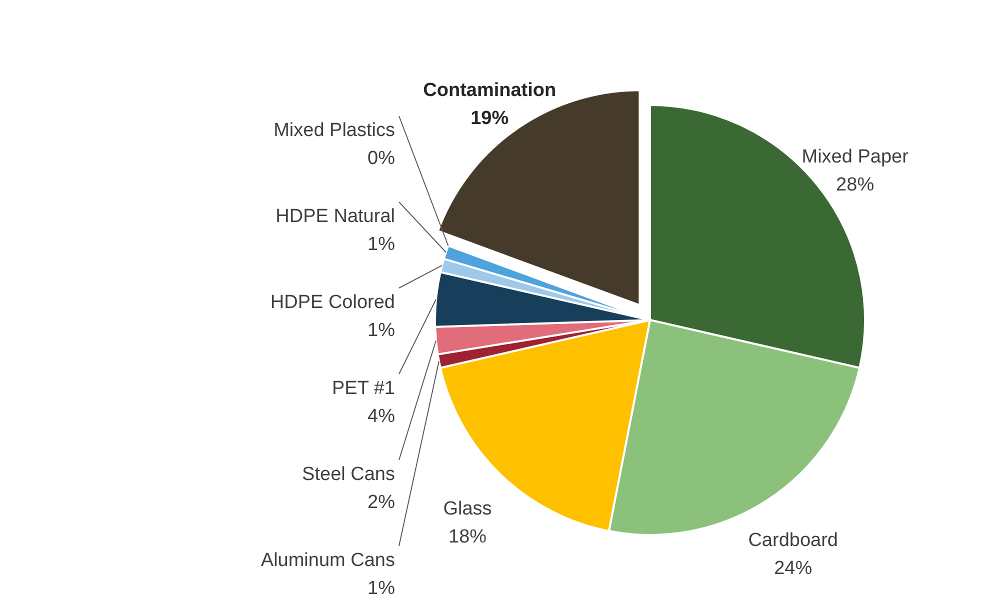  I want to click on slice-label: Aluminum Cans, so click(327, 560).